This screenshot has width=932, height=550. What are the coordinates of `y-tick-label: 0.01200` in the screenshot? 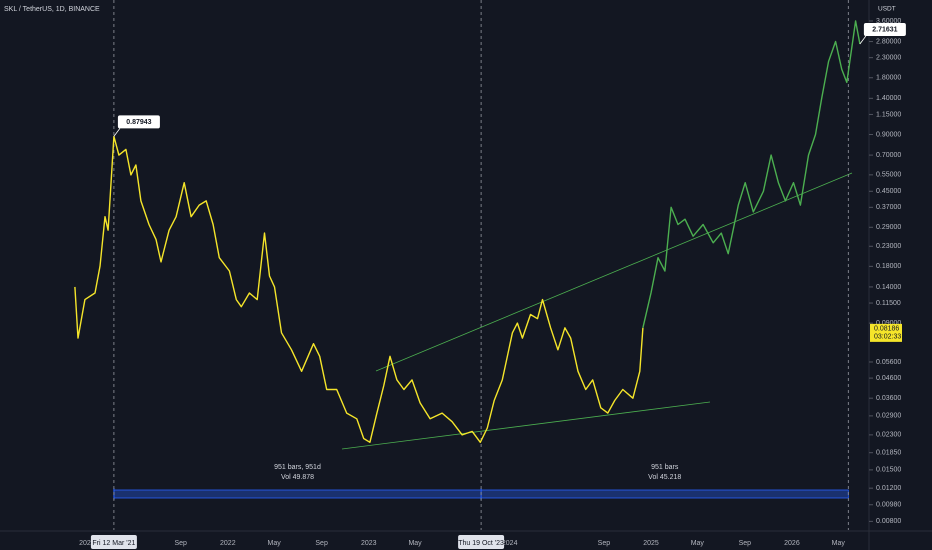 It's located at (888, 488).